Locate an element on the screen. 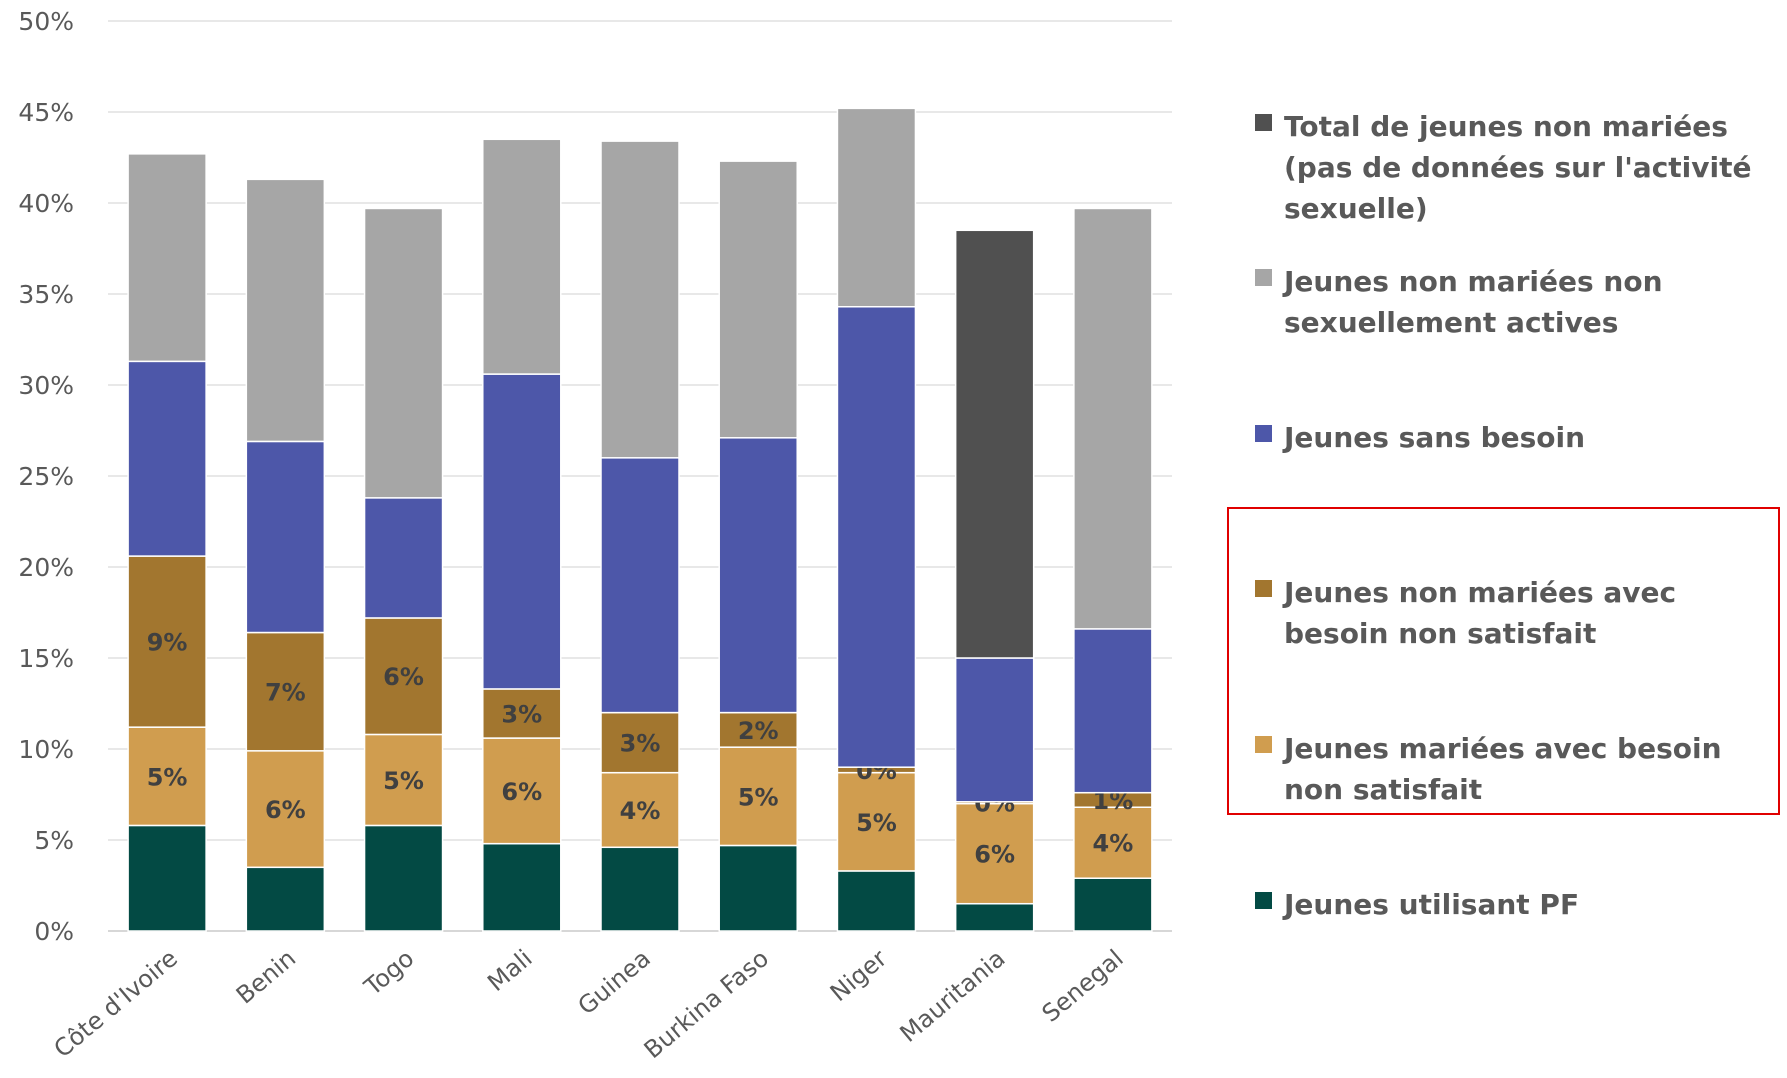 The image size is (1787, 1078). legend-label: Jeunes utilisant PF is located at coordinates (1432, 904).